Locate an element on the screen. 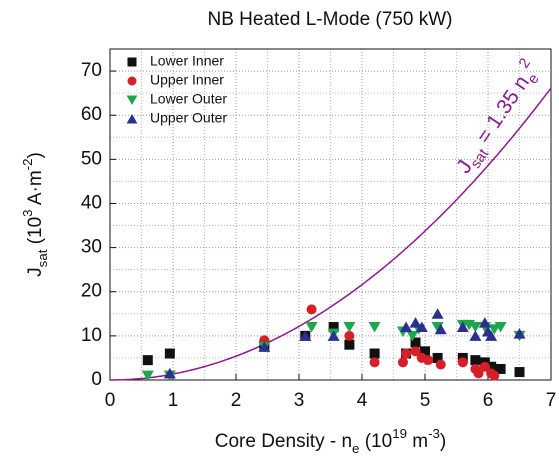 The height and width of the screenshot is (458, 559). chart-title: NB Heated L-Mode (750 kW) is located at coordinates (330, 19).